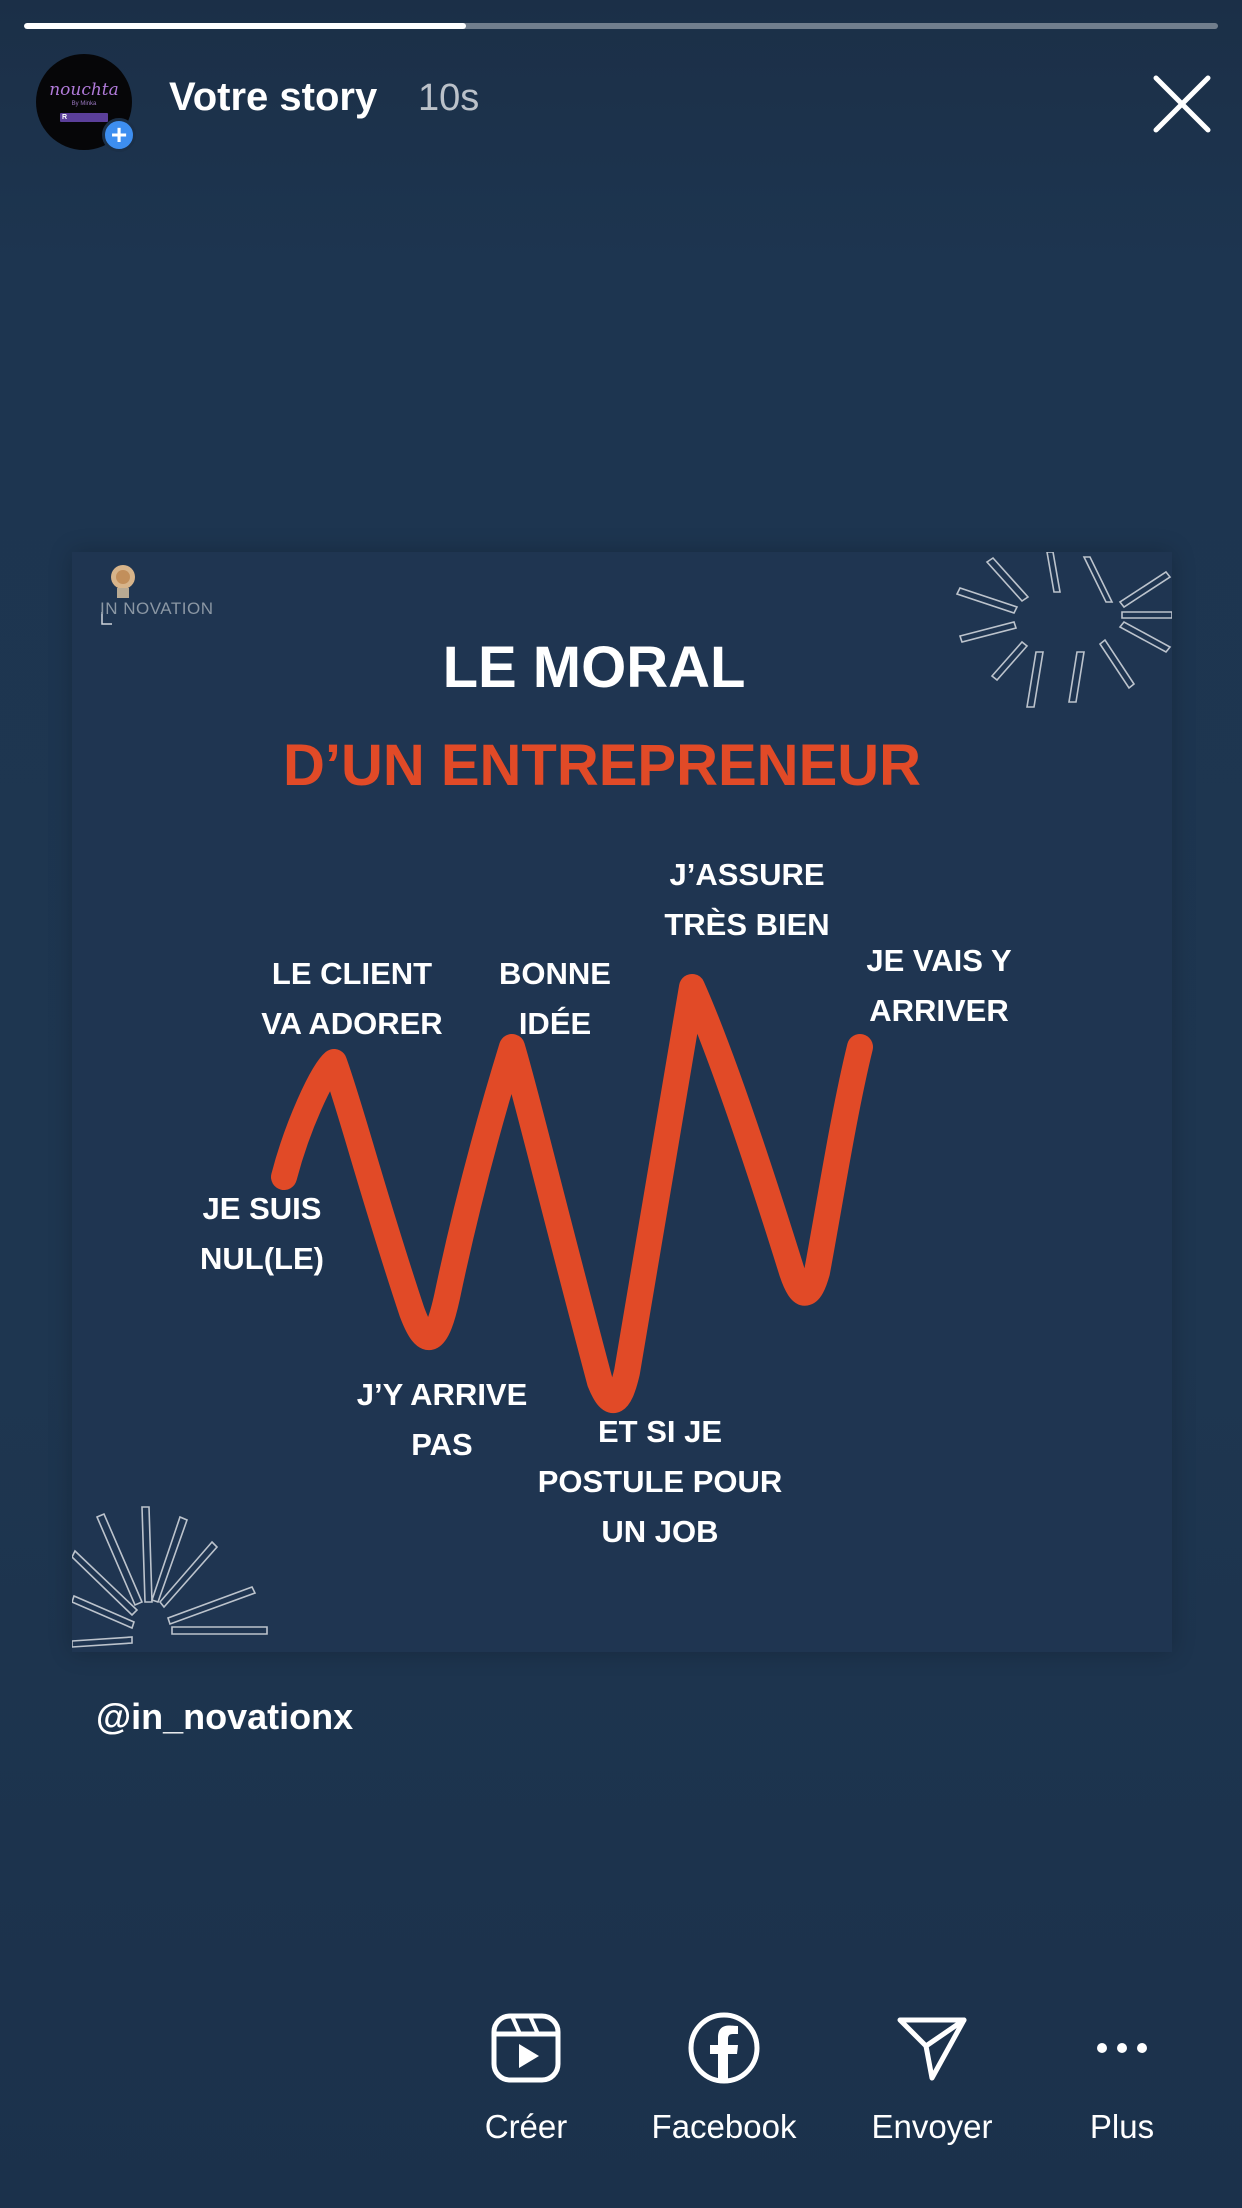  What do you see at coordinates (526, 2126) in the screenshot?
I see `create-label: Créer` at bounding box center [526, 2126].